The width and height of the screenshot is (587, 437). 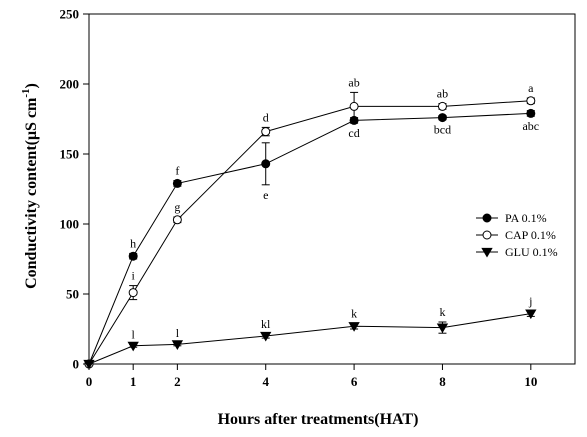 I want to click on legend-item: GLU 0.1%, so click(x=517, y=252).